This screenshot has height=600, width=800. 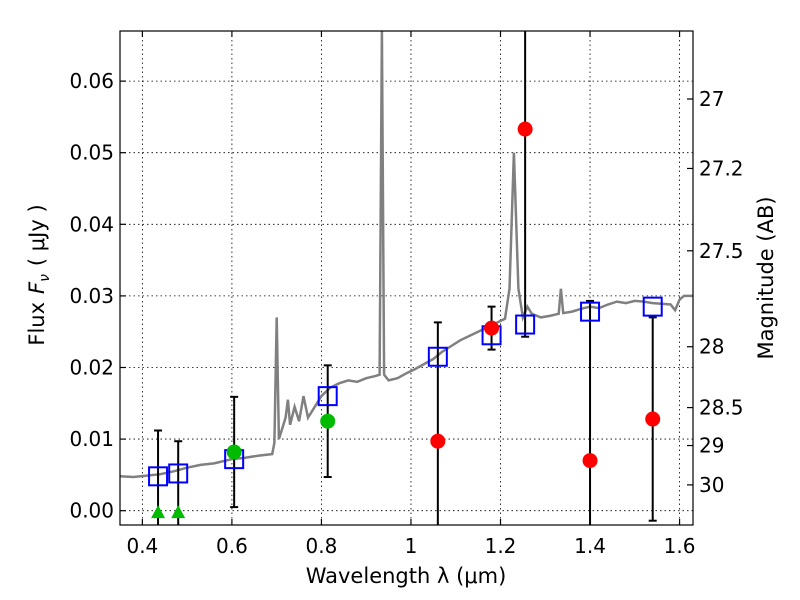 What do you see at coordinates (45, 278) in the screenshot?
I see `y-axis-label-subscript: ν` at bounding box center [45, 278].